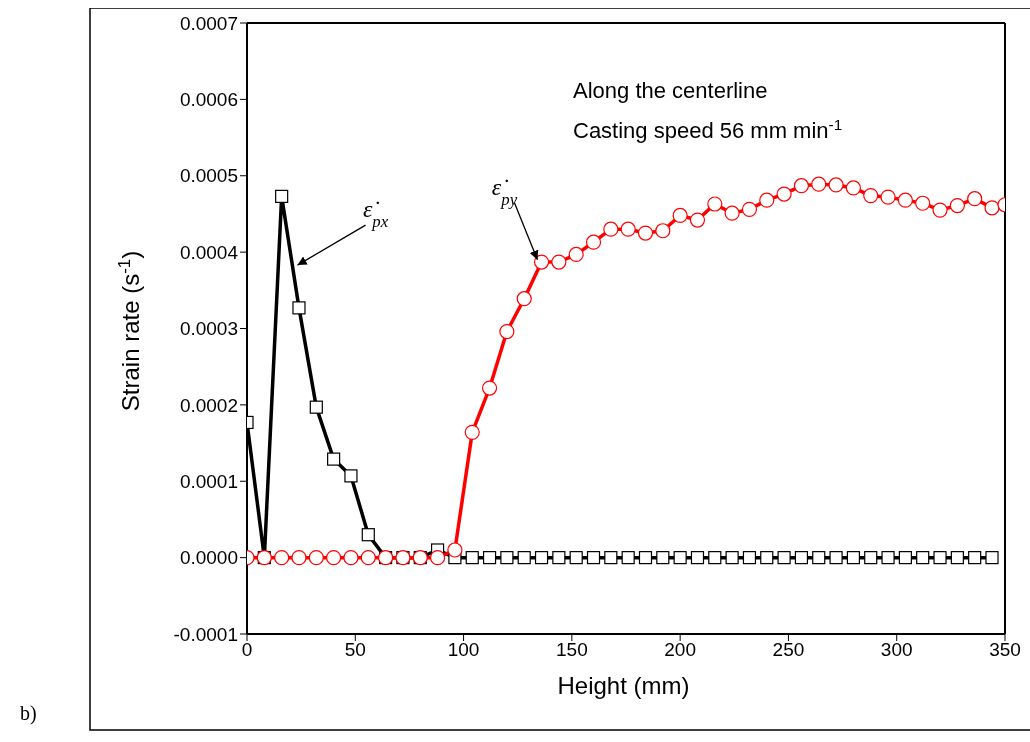 This screenshot has height=742, width=1030. Describe the element at coordinates (1005, 650) in the screenshot. I see `x-tick-label: 350` at that location.